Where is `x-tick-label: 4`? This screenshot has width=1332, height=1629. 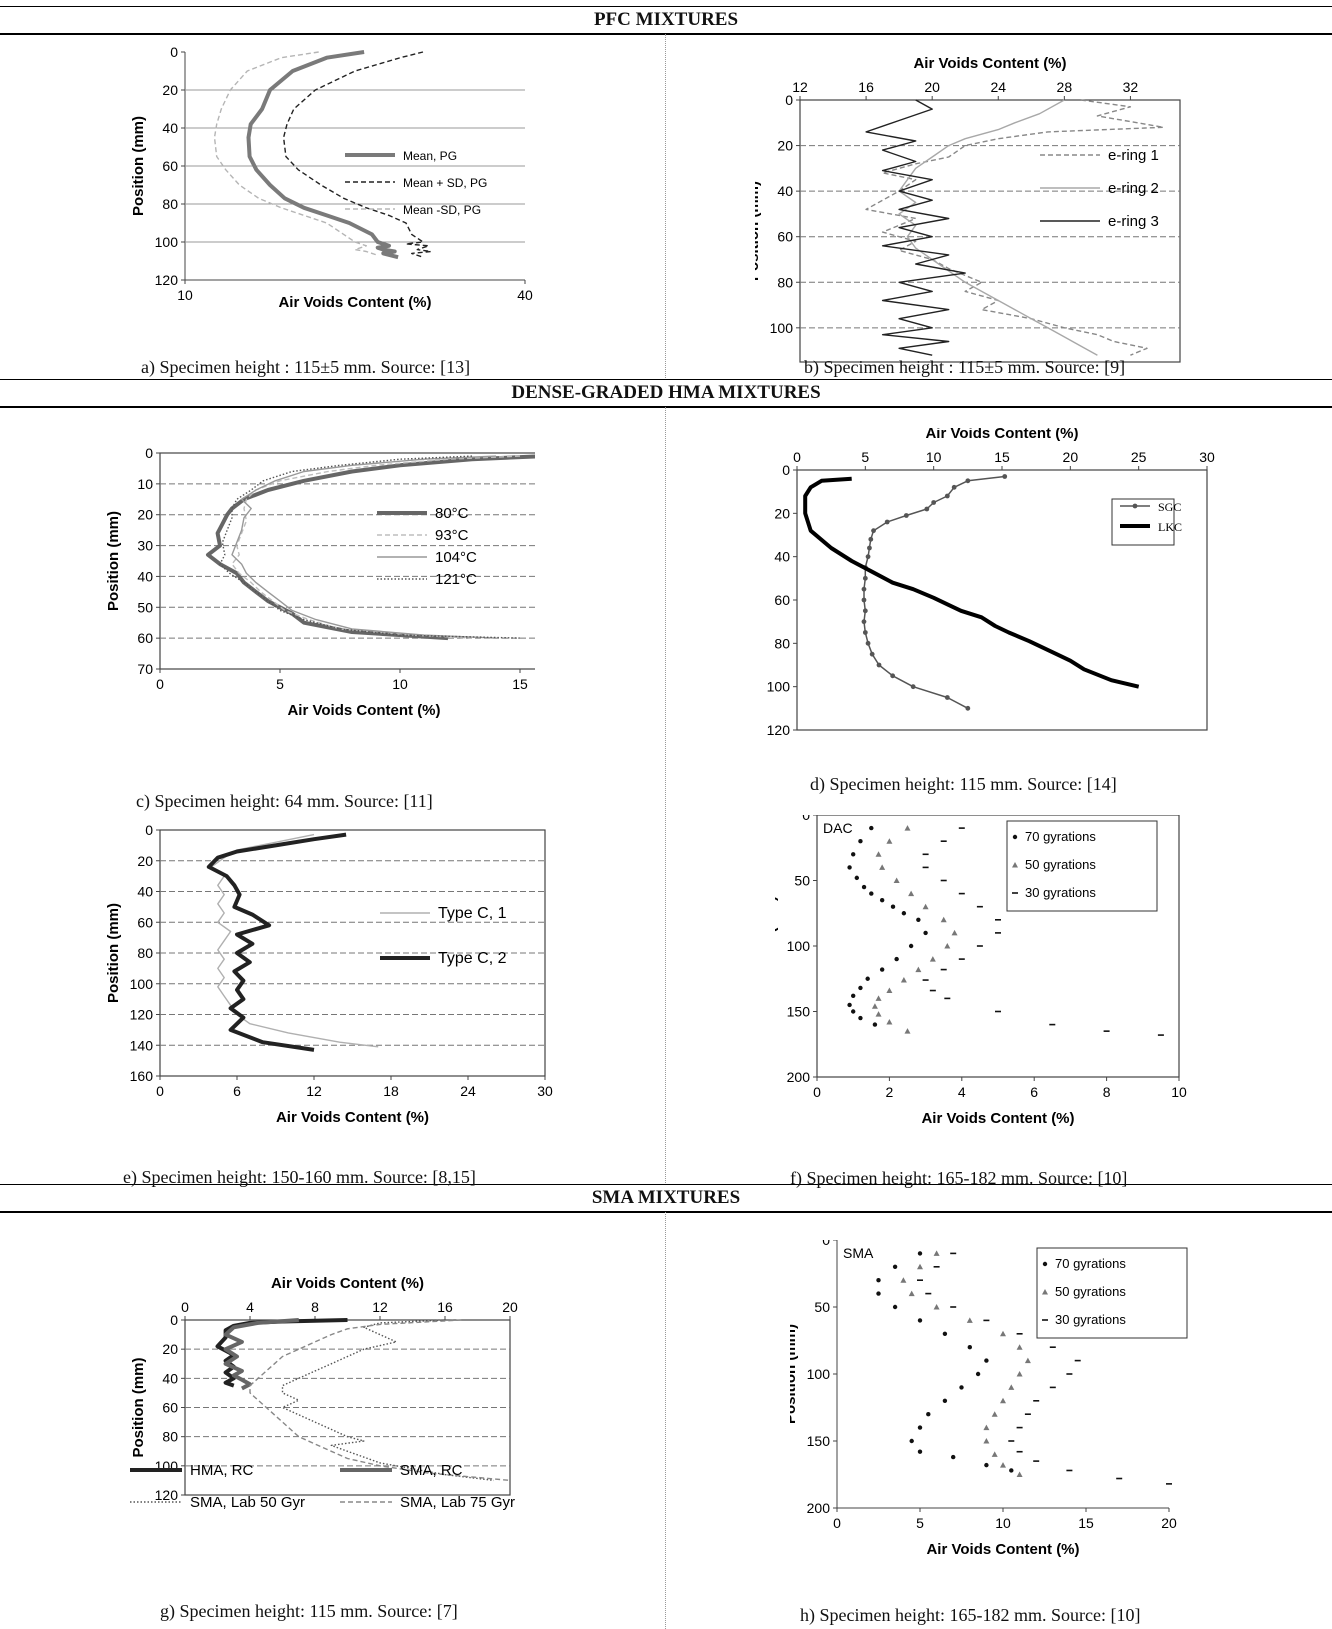 x-tick-label: 4 is located at coordinates (962, 1092).